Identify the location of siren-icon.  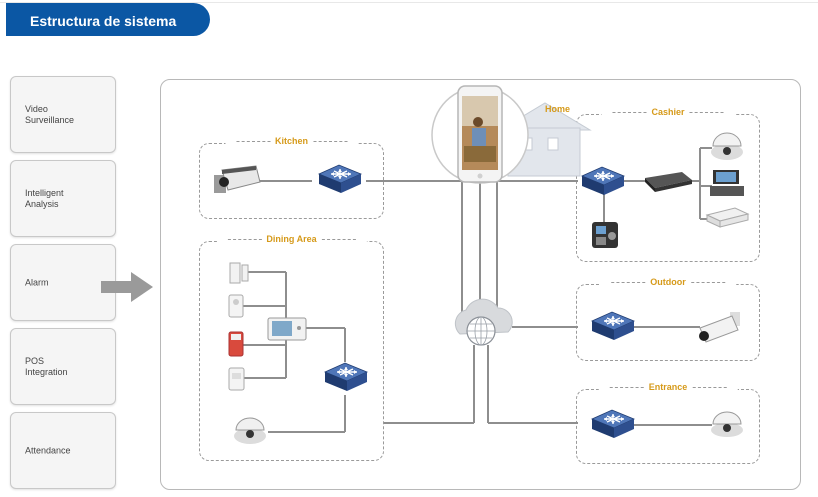
(236, 344).